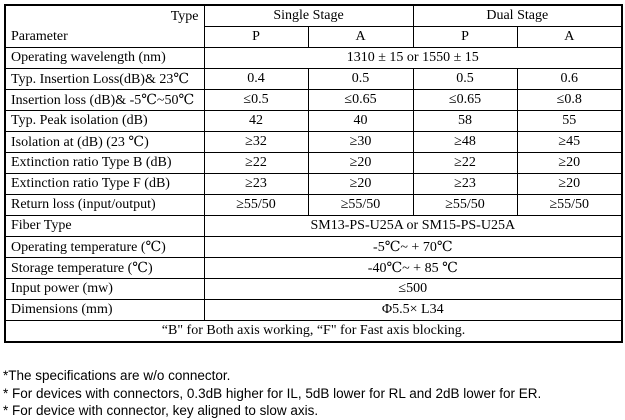 This screenshot has height=420, width=625. I want to click on row-label: Isolation at (dB) (23 ℃), so click(104, 142).